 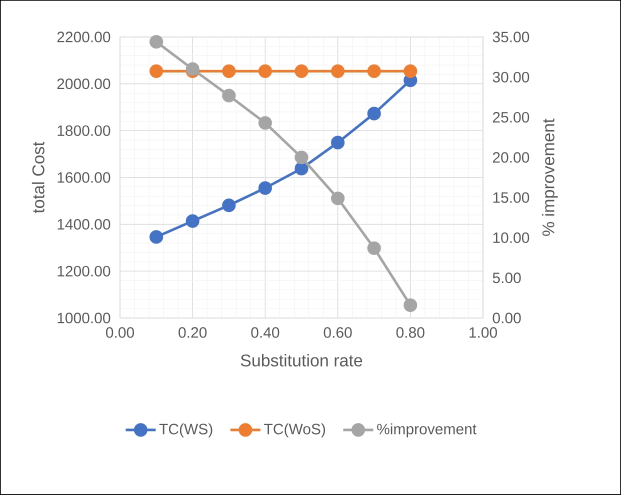 What do you see at coordinates (338, 332) in the screenshot?
I see `x-tick-label: 0.60` at bounding box center [338, 332].